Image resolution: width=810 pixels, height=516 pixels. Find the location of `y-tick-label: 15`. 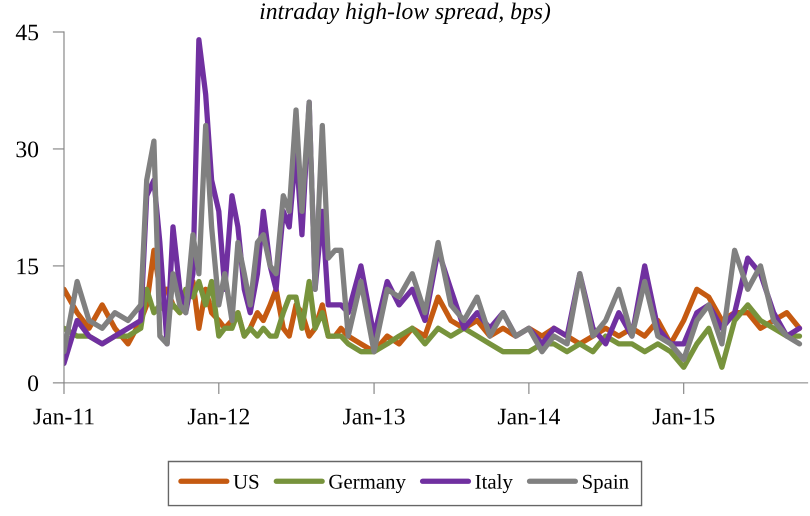

y-tick-label: 15 is located at coordinates (27, 266).